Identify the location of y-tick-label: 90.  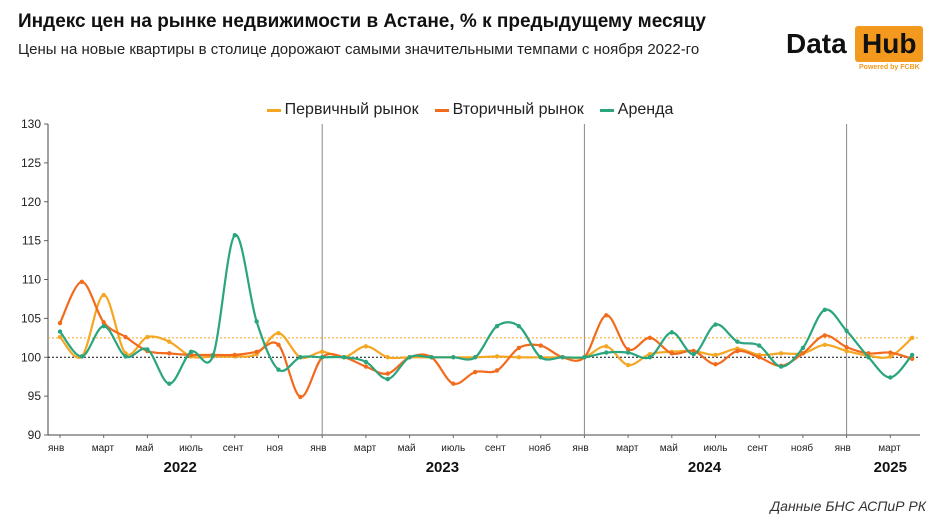
(35, 435).